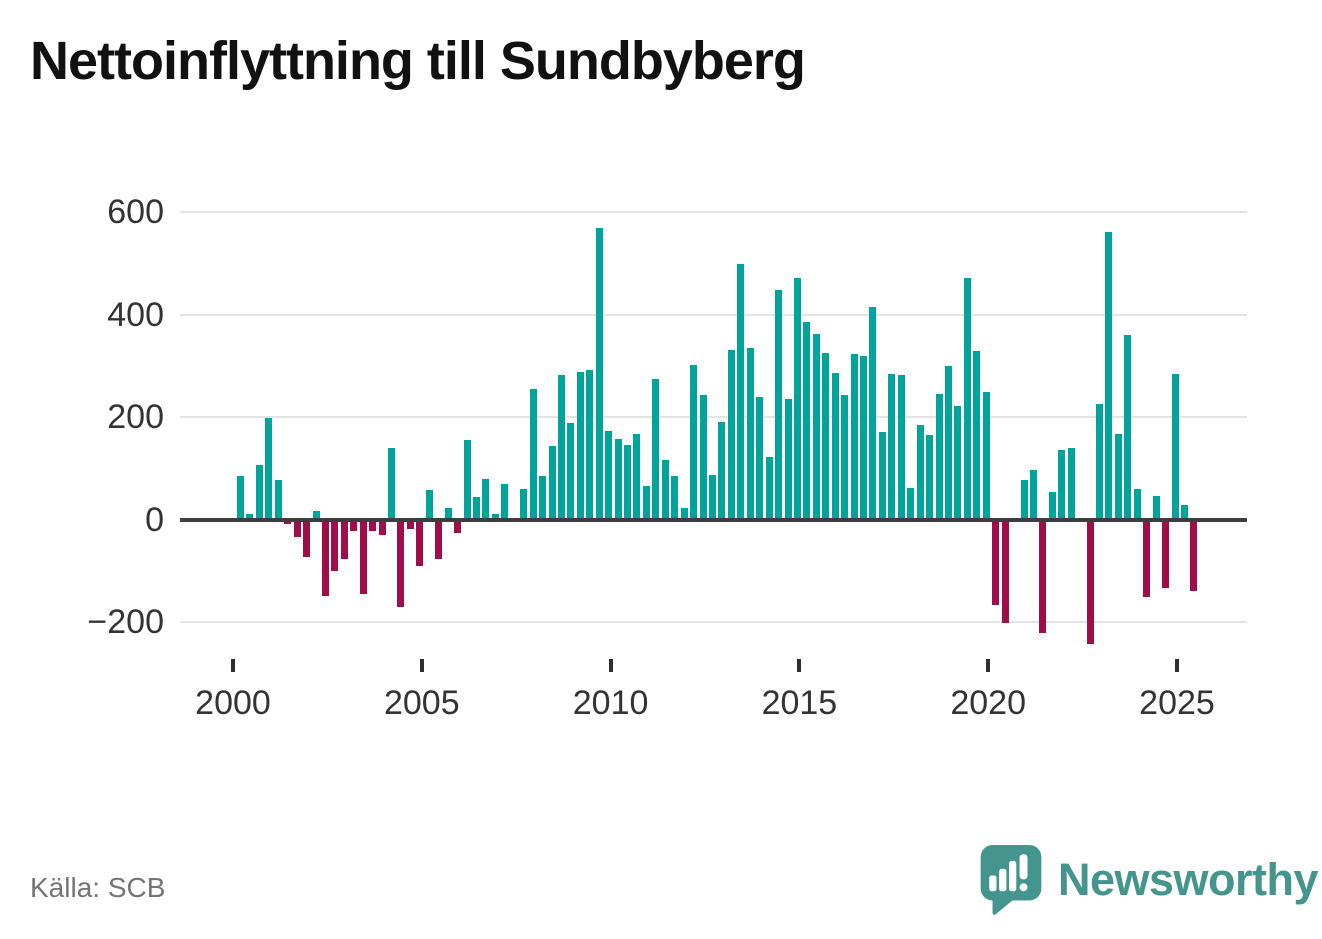 This screenshot has width=1322, height=939. I want to click on bar-2005-q2, so click(439, 539).